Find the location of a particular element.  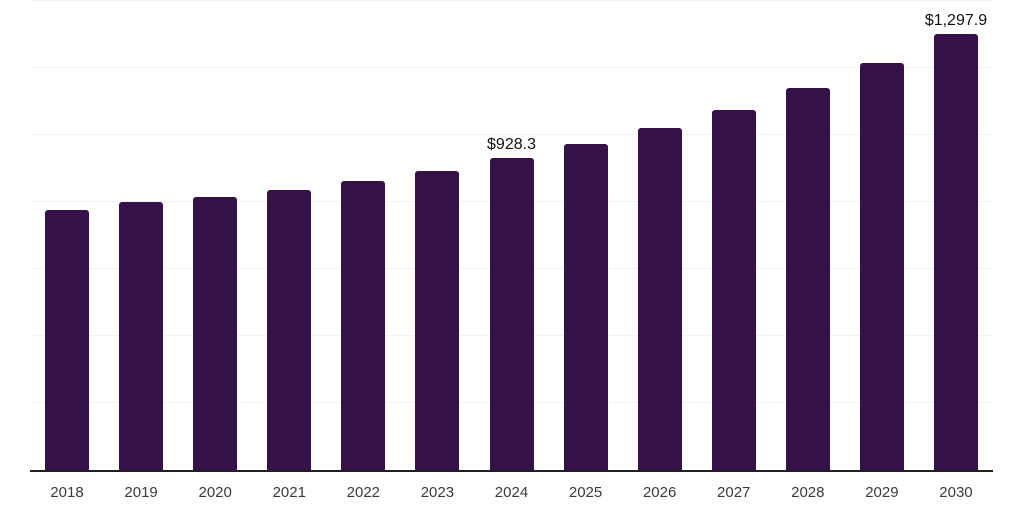

x-tick-2024: 2024 is located at coordinates (511, 492).